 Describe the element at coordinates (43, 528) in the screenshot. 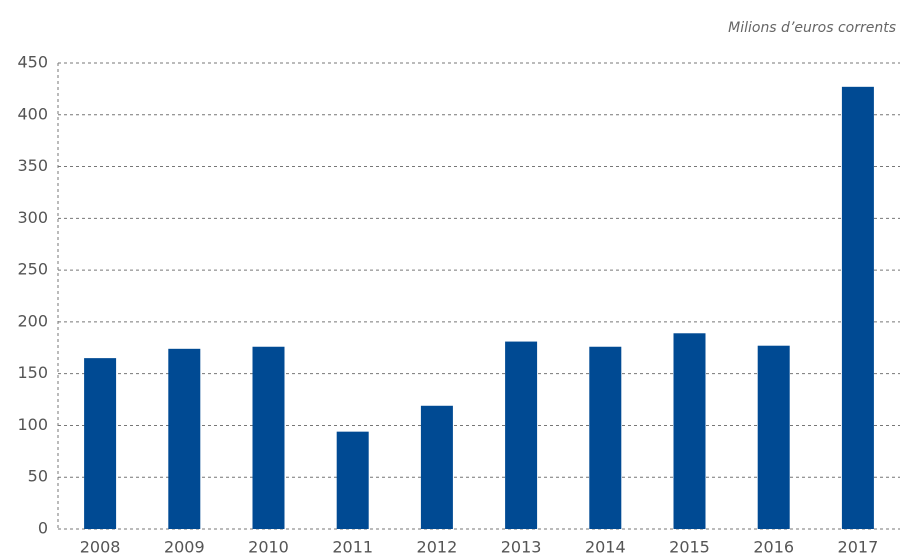

I see `y-tick-label: 0` at that location.